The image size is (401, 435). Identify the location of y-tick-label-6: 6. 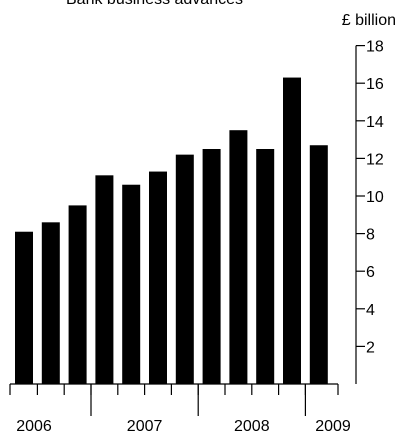
(370, 272).